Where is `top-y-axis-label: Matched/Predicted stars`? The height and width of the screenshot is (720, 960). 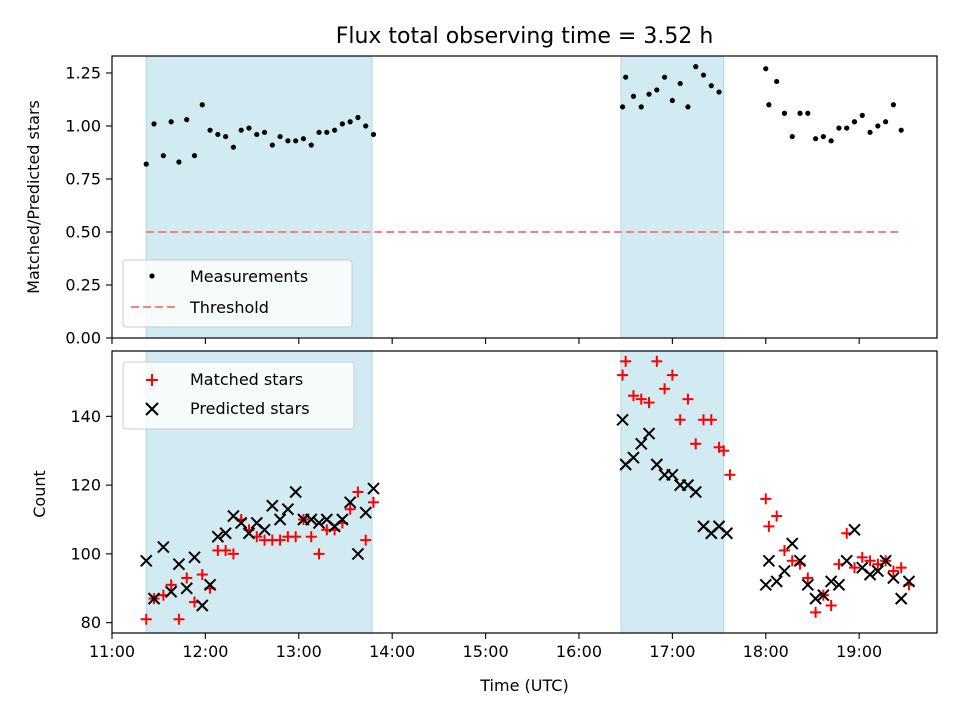 top-y-axis-label: Matched/Predicted stars is located at coordinates (33, 197).